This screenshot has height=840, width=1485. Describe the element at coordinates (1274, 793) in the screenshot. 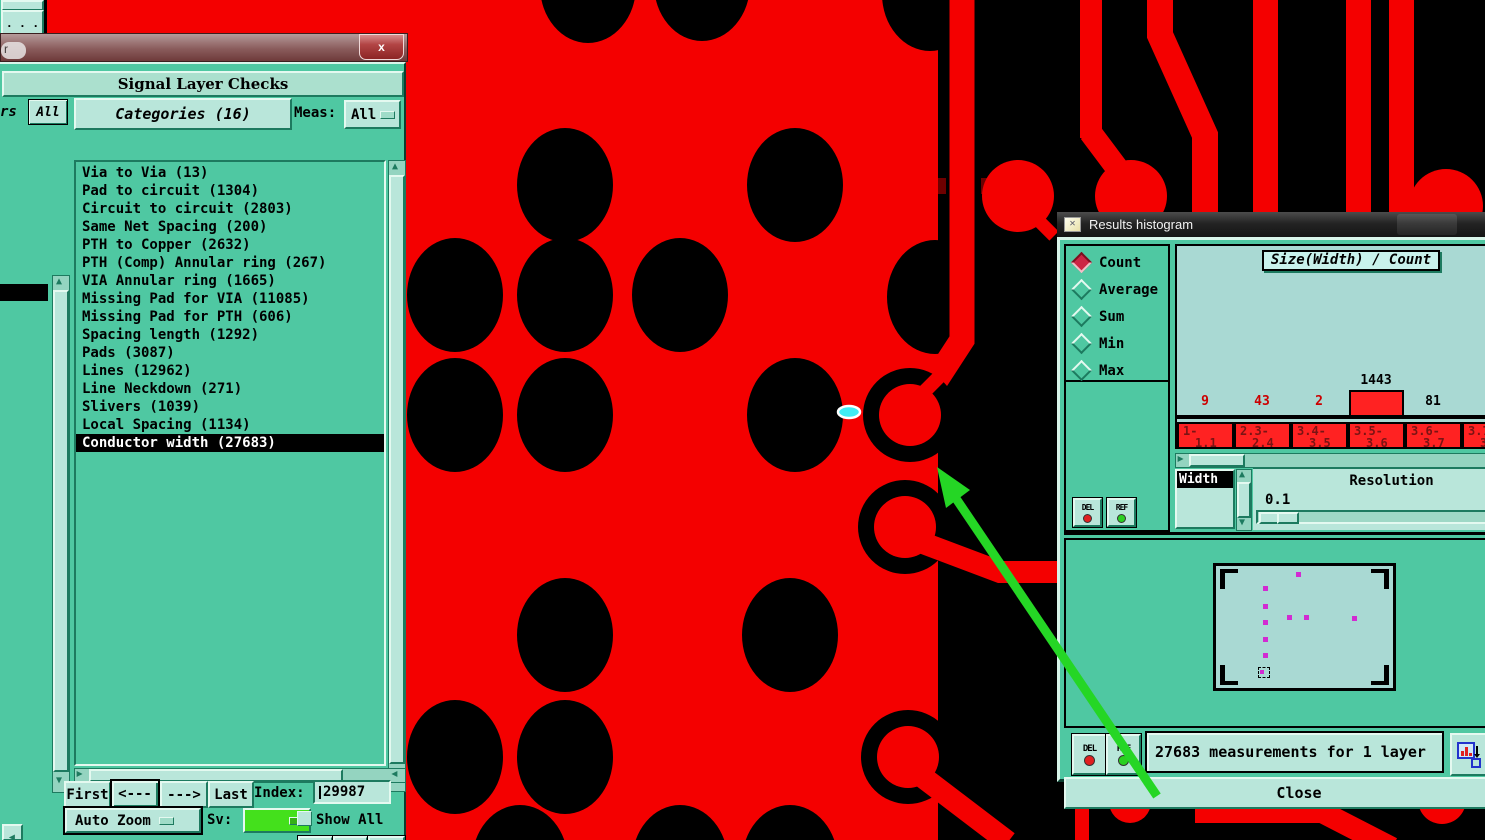

I see `close-button: Close` at that location.